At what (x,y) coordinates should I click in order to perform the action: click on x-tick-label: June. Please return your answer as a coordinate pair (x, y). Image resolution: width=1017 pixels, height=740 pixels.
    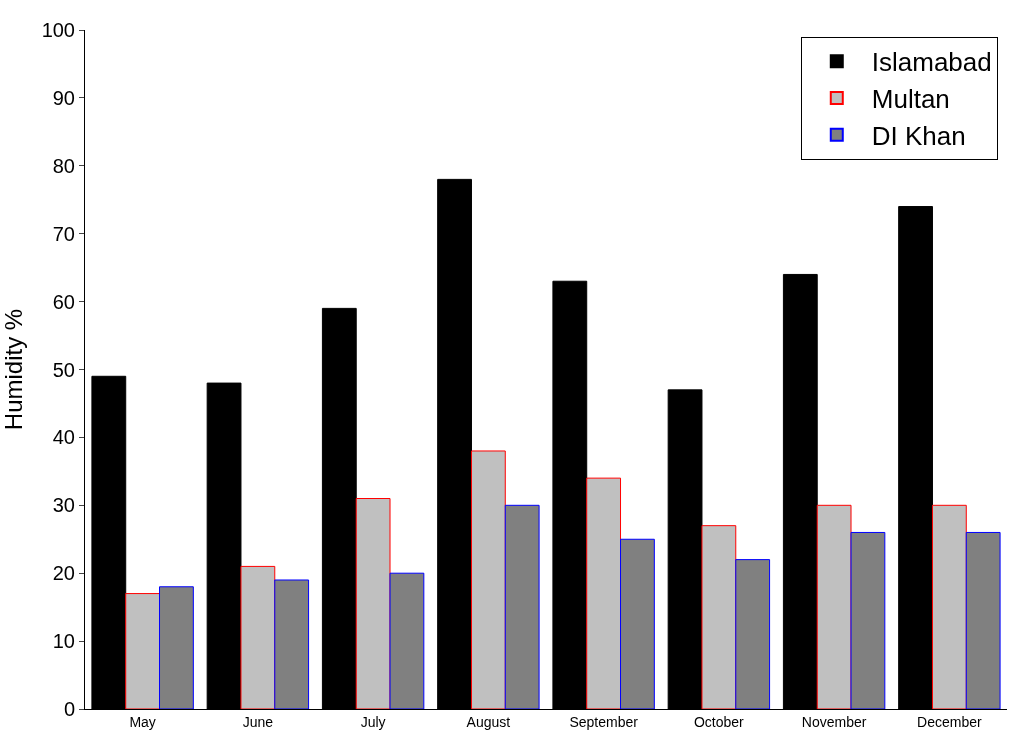
    Looking at the image, I should click on (258, 721).